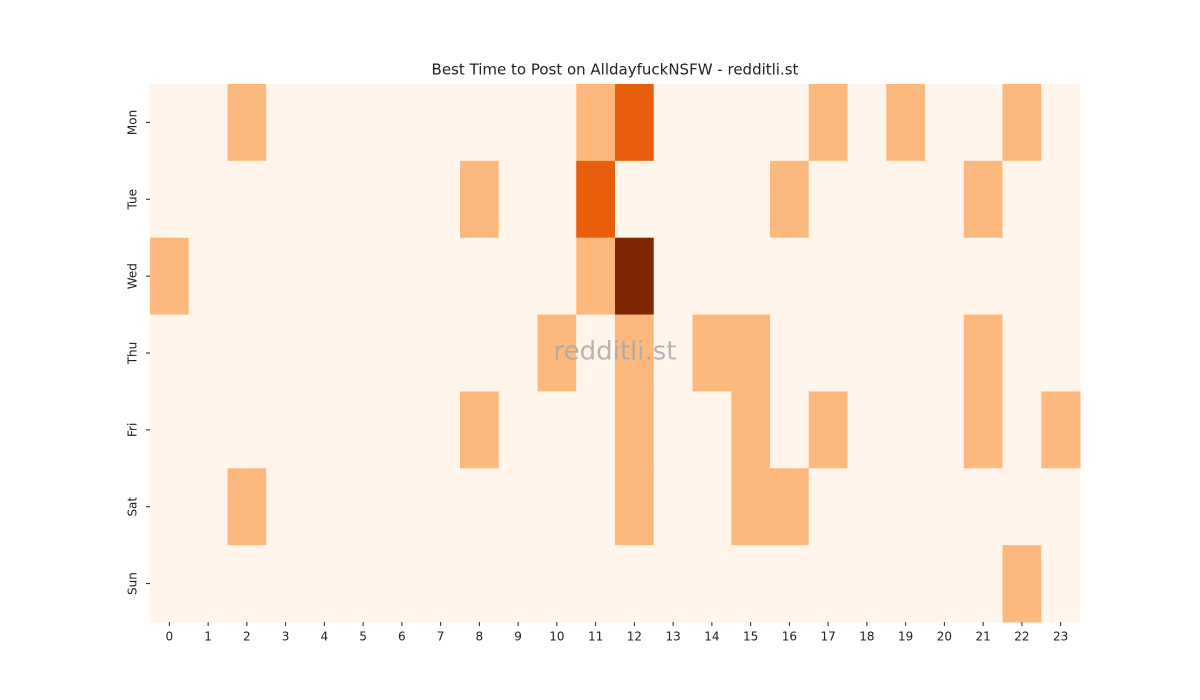 The image size is (1200, 700). Describe the element at coordinates (789, 637) in the screenshot. I see `x-tick-label: 16` at that location.